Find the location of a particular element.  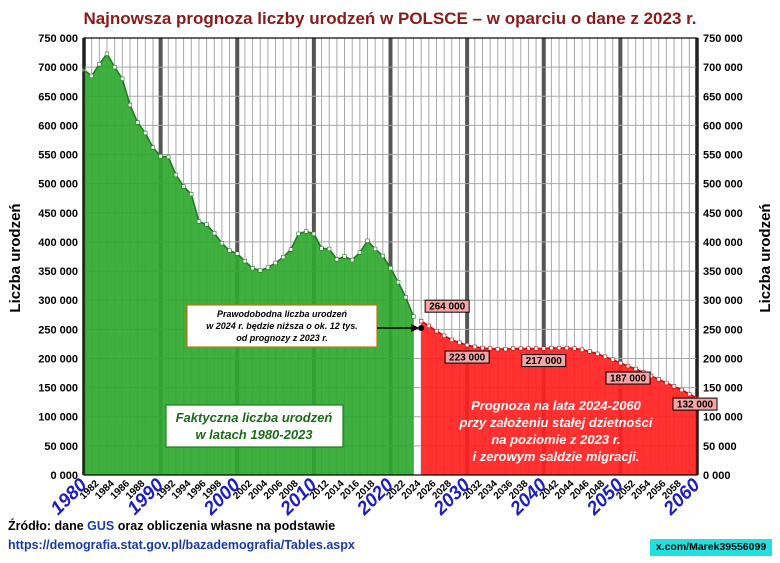

y-axis-label-right: Liczba urodzeń is located at coordinates (765, 257).